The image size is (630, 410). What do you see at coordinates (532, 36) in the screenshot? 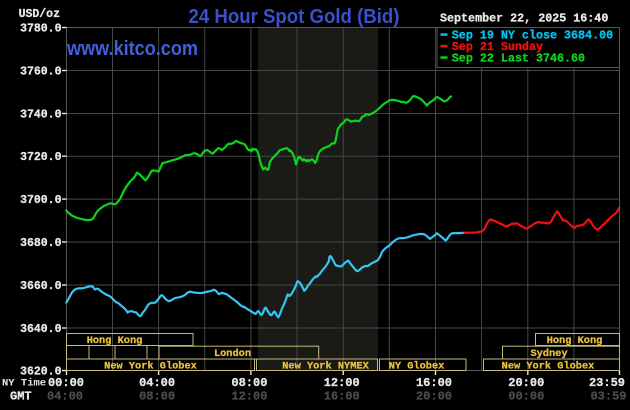
I see `svg-text: Sep 19 NY close 3684.00` at bounding box center [532, 36].